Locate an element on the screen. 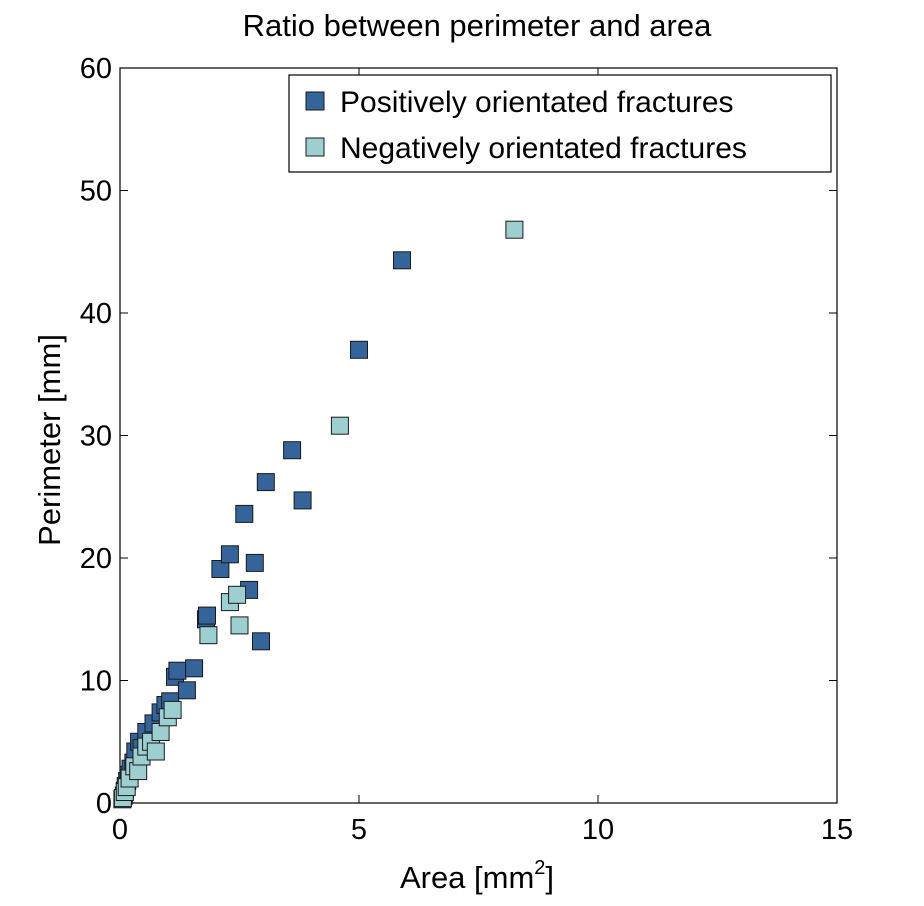 Image resolution: width=924 pixels, height=906 pixels. x-tick-label: 10 is located at coordinates (598, 830).